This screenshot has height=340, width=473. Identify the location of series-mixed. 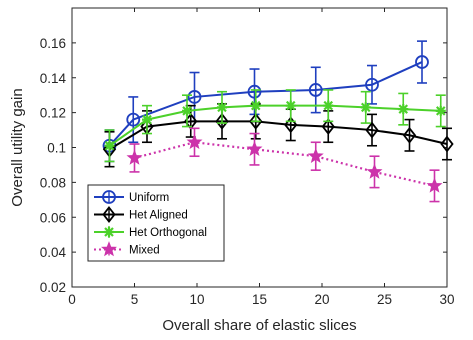
(284, 165).